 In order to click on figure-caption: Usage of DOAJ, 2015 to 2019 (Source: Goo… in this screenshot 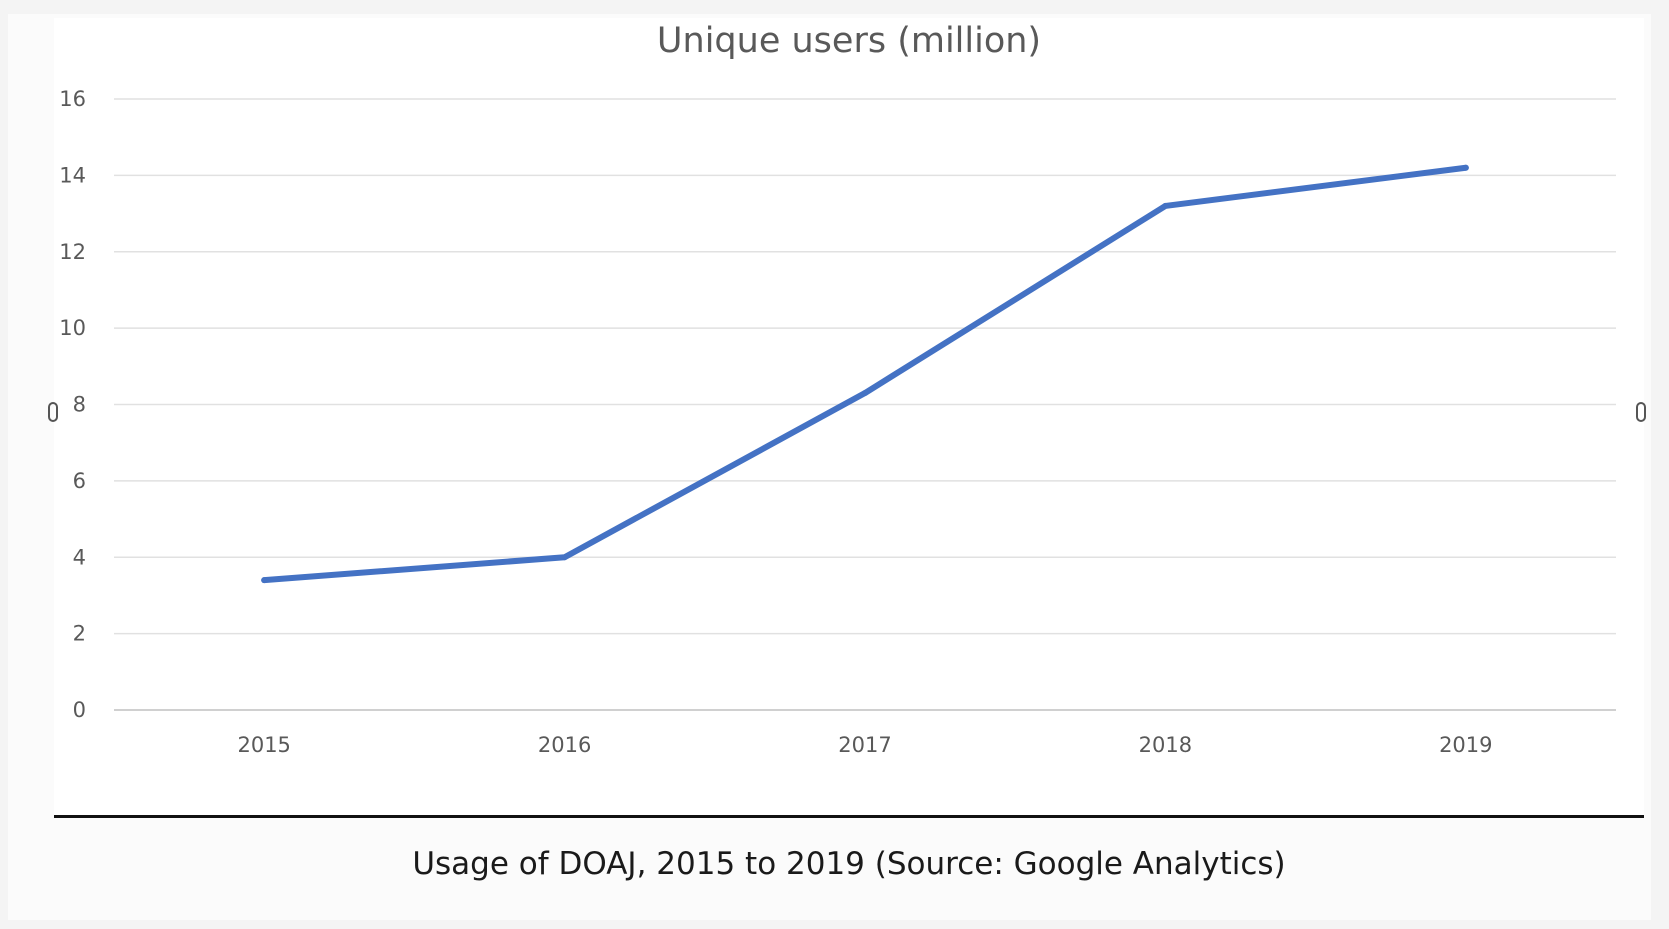, I will do `click(849, 864)`.